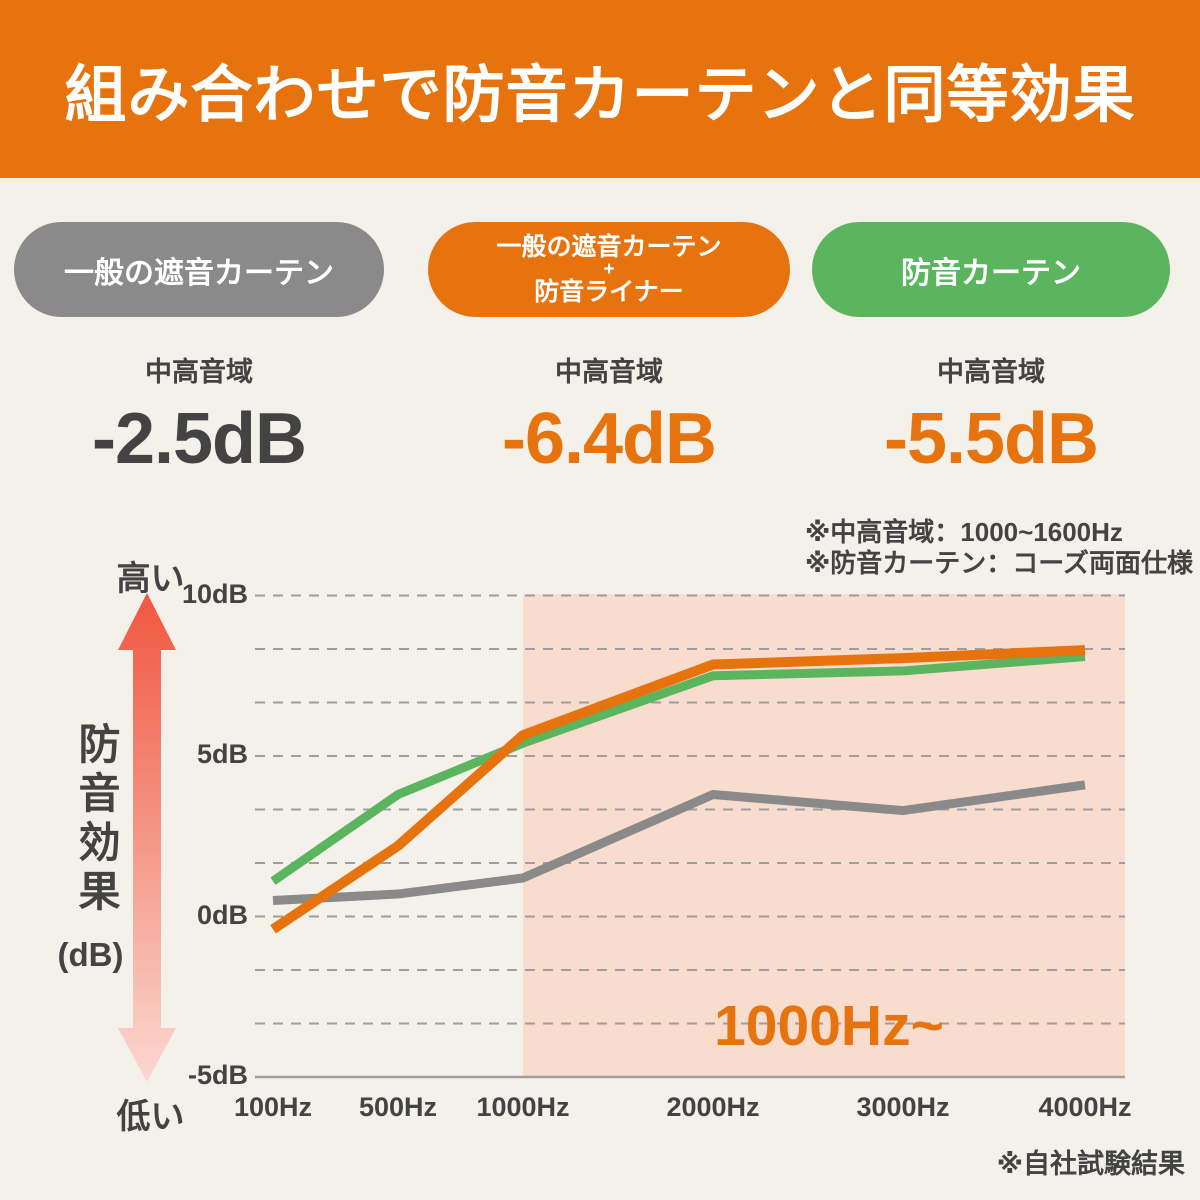 The height and width of the screenshot is (1200, 1200). What do you see at coordinates (96, 820) in the screenshot?
I see `y-axis-title: 防音効果` at bounding box center [96, 820].